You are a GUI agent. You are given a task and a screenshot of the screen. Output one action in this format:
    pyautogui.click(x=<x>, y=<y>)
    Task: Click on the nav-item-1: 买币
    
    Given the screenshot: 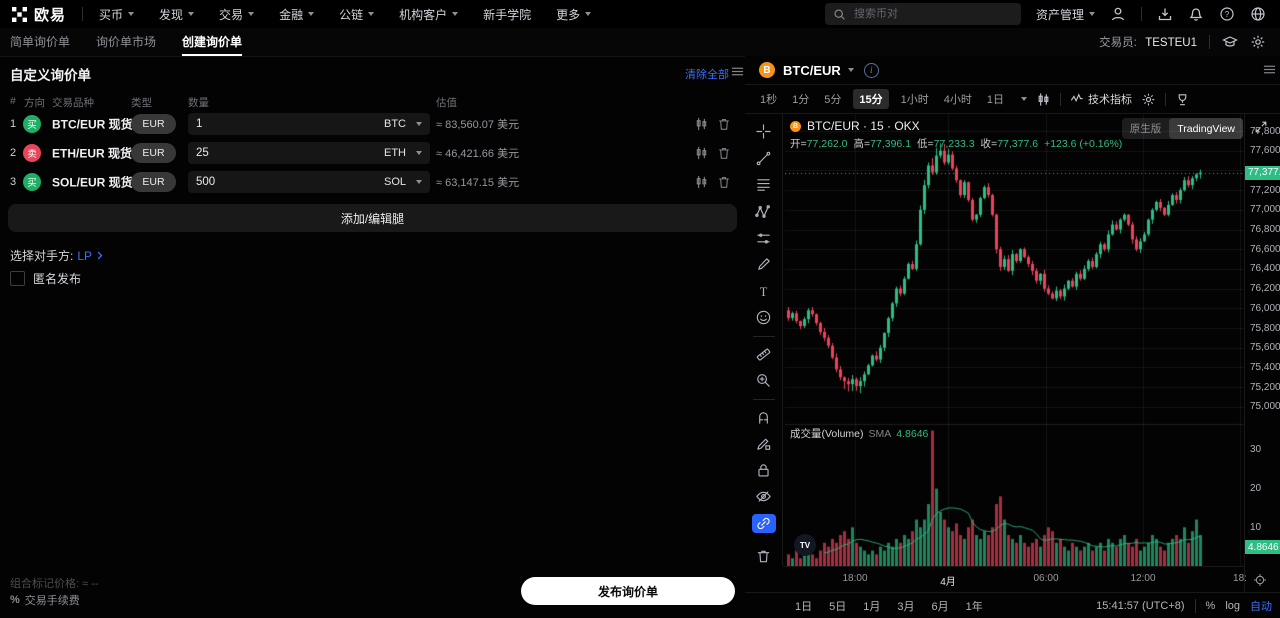 What is the action you would take?
    pyautogui.click(x=117, y=14)
    